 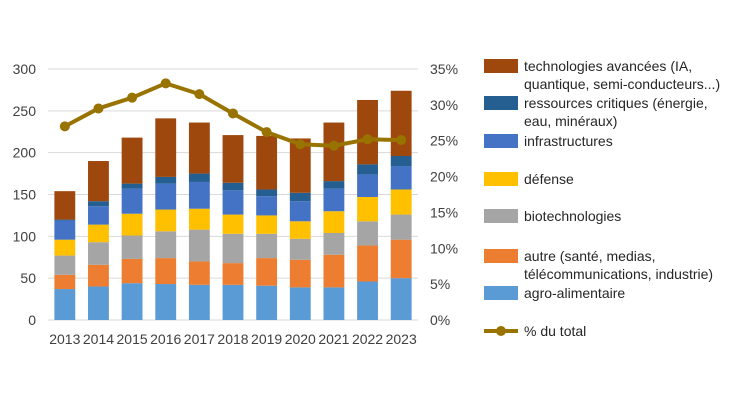 I want to click on point-pct-du-total-2015, so click(x=132, y=97).